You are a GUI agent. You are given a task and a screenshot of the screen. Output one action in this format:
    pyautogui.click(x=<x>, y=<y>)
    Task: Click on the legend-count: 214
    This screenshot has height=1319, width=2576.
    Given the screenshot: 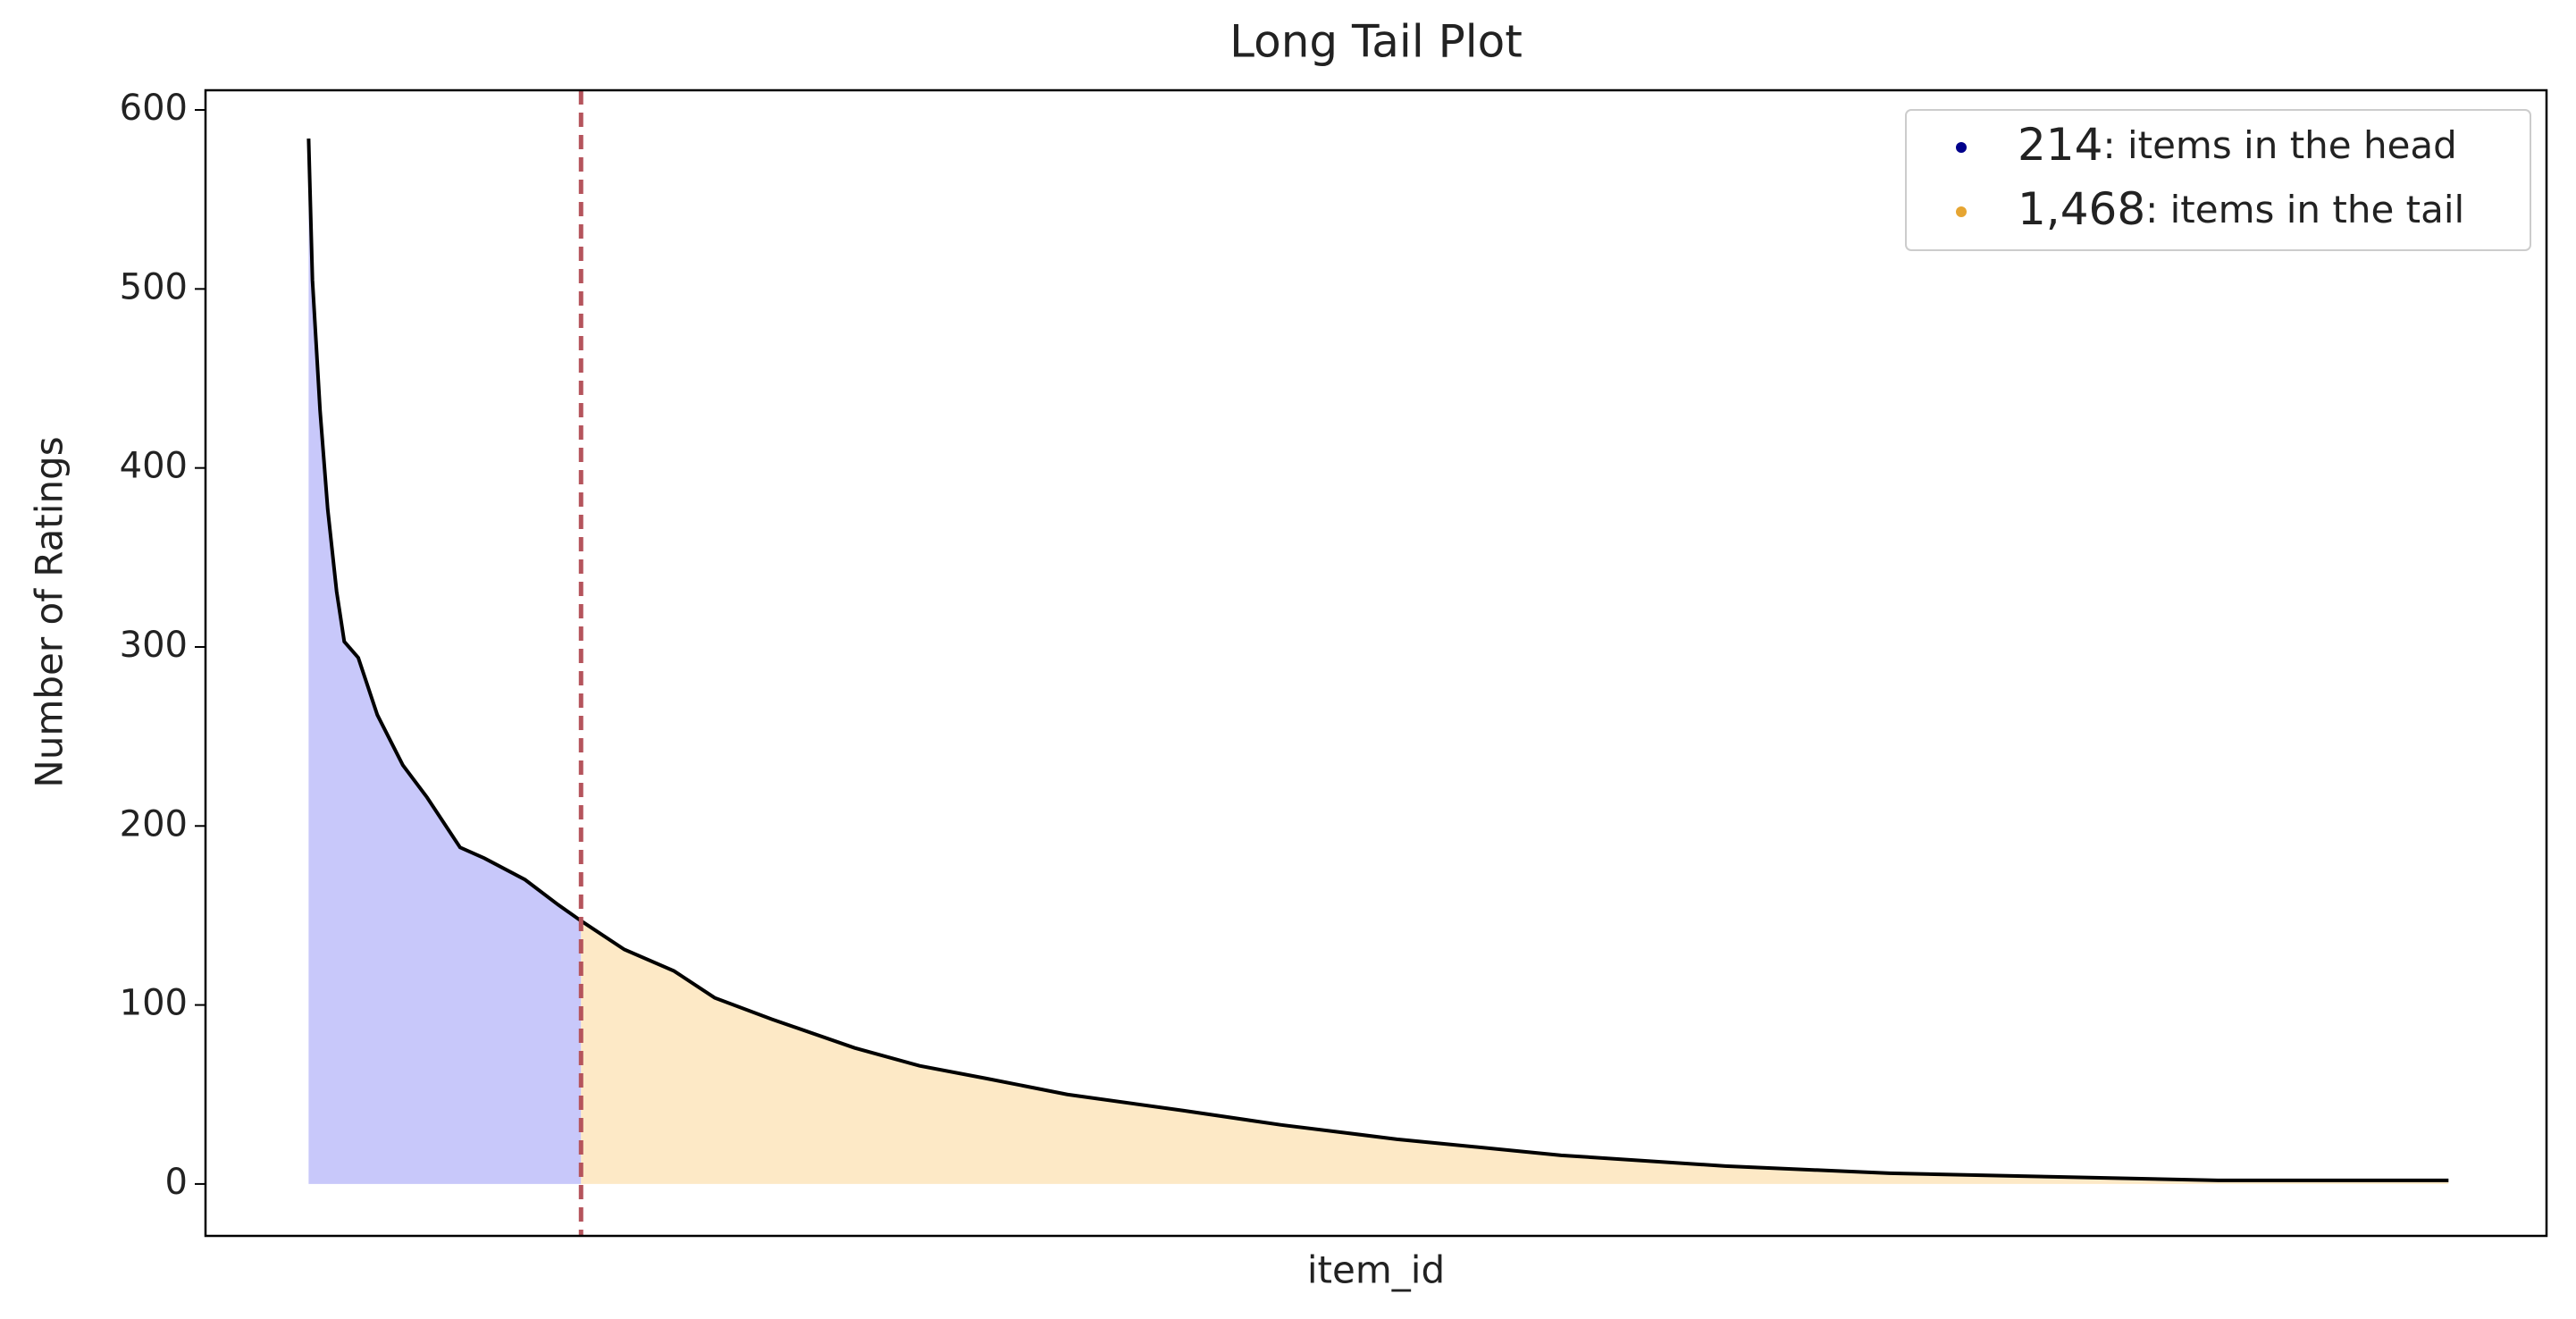 What is the action you would take?
    pyautogui.click(x=2060, y=145)
    